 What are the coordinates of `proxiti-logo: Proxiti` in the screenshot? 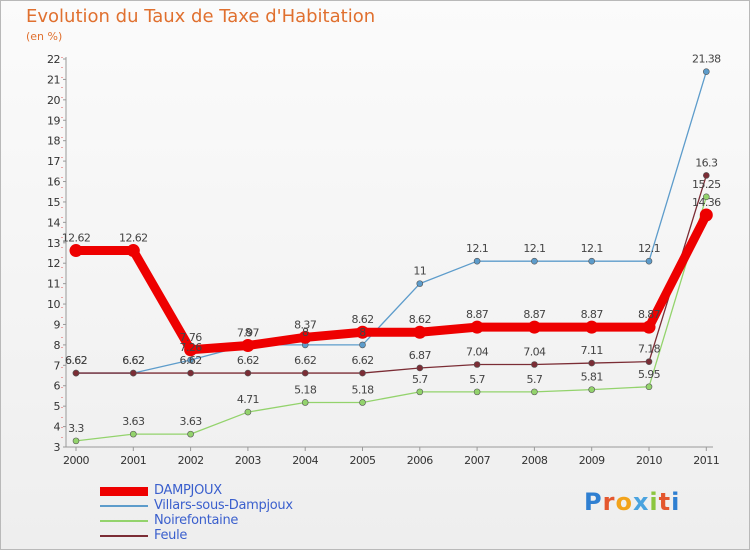 It's located at (632, 502).